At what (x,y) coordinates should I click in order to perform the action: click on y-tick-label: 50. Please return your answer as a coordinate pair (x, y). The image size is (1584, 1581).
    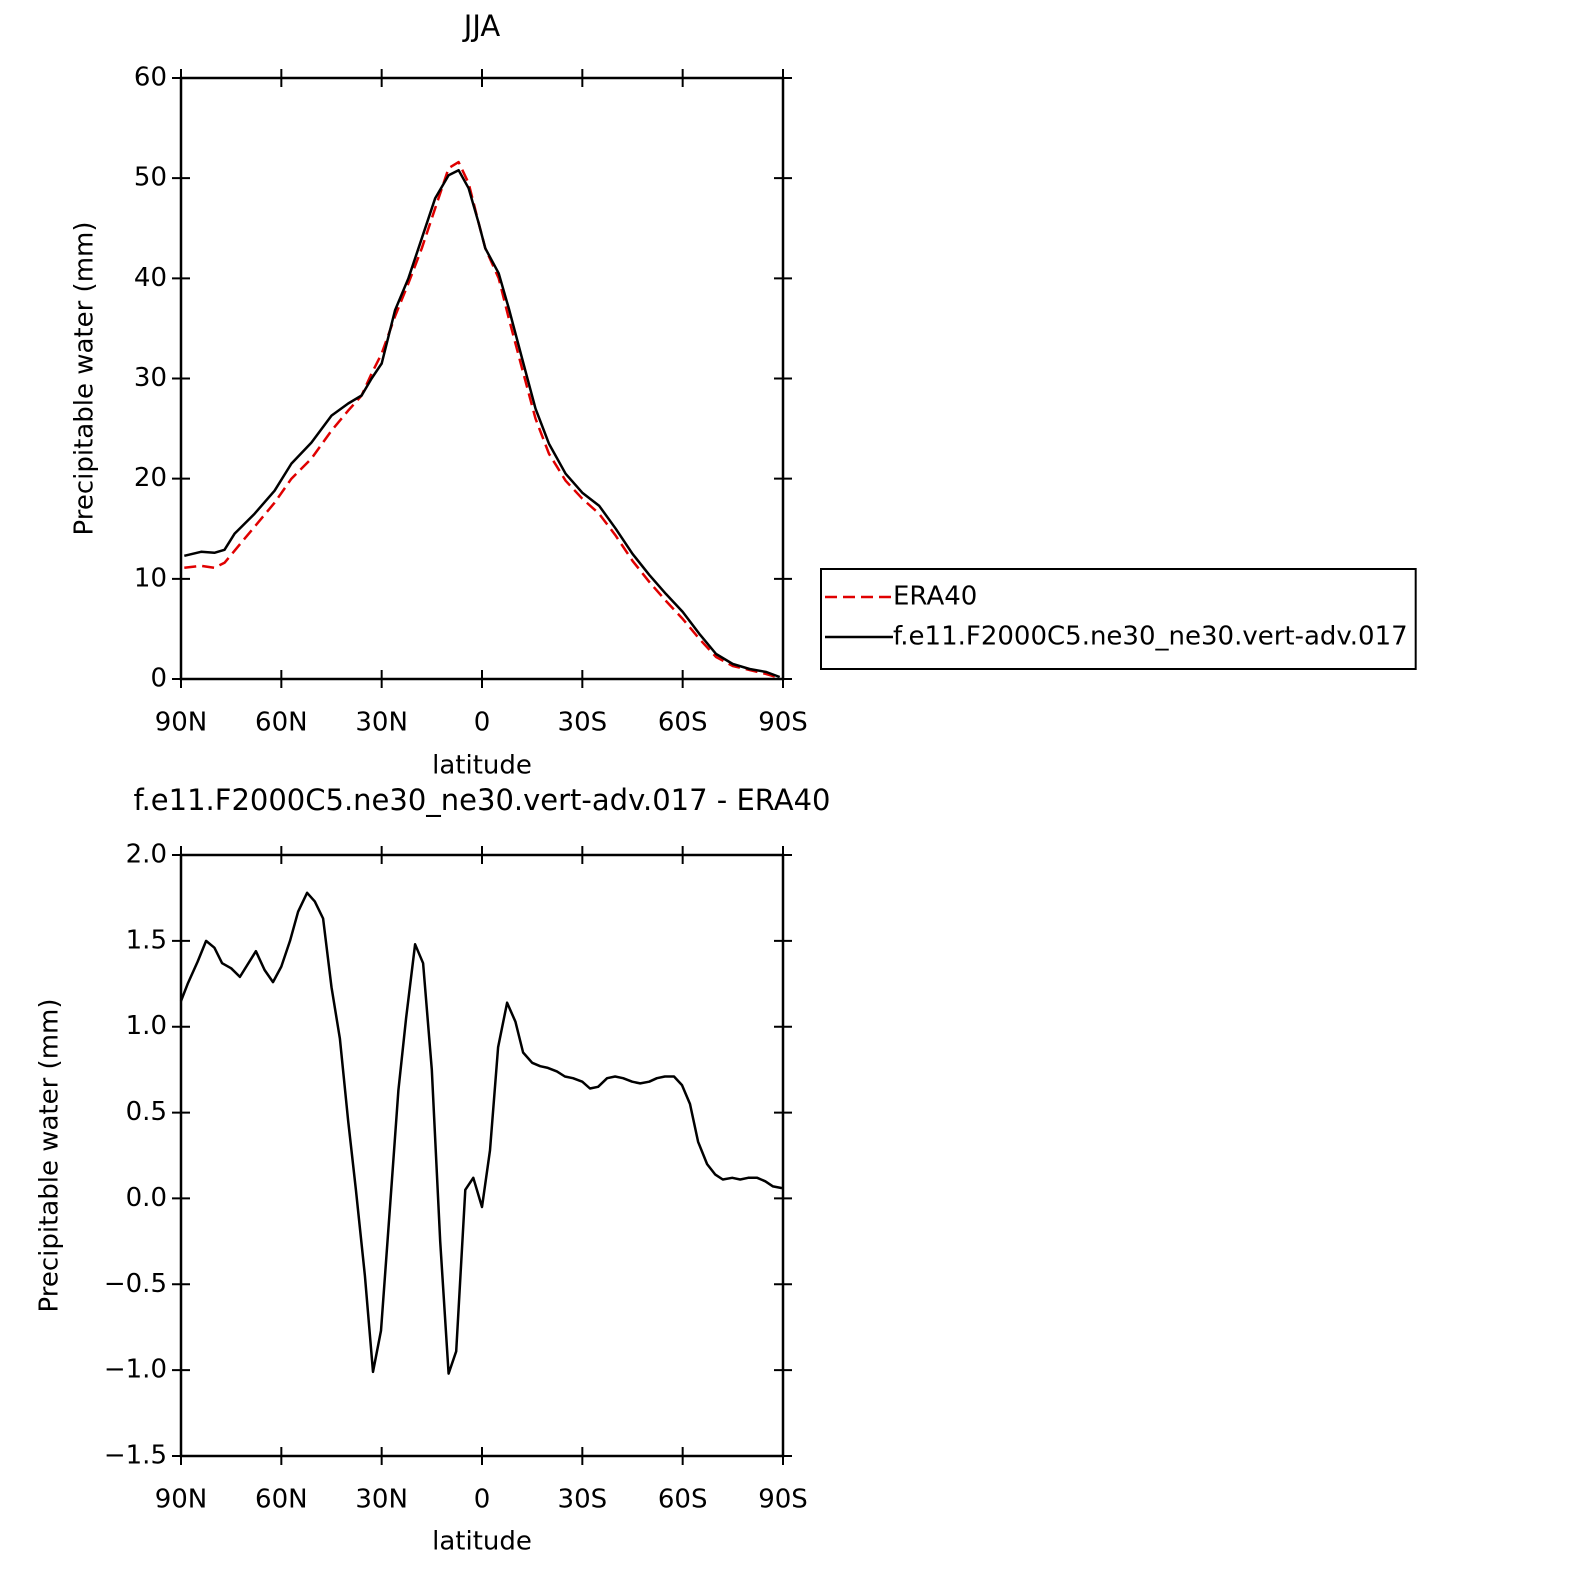
    Looking at the image, I should click on (150, 178).